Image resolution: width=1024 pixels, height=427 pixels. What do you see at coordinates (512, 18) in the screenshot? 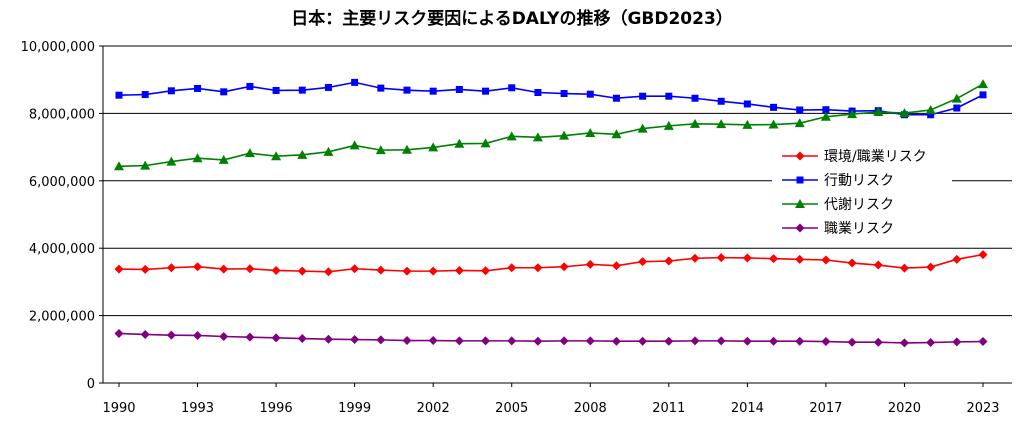
I see `chart-title: 日本：主要リスク要因によるDALYの推移（GBD2023）` at bounding box center [512, 18].